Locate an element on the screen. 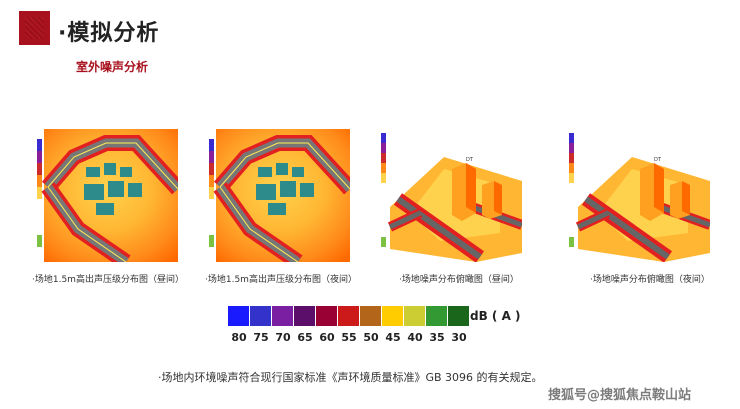 Image resolution: width=740 pixels, height=409 pixels. legend-tick-label: 80 is located at coordinates (239, 337).